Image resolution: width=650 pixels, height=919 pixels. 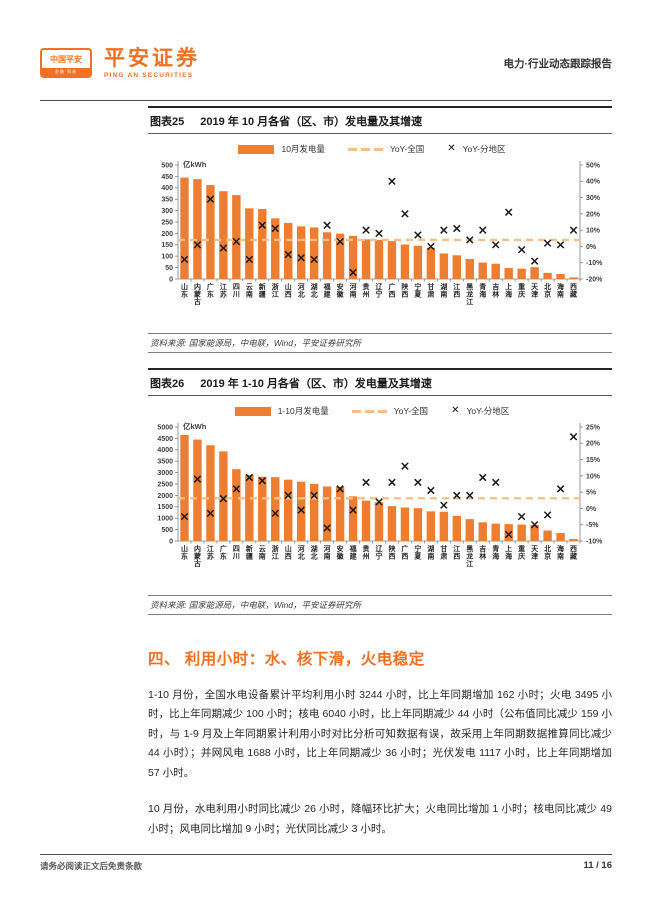 I want to click on page-number: 11 / 16, so click(x=597, y=865).